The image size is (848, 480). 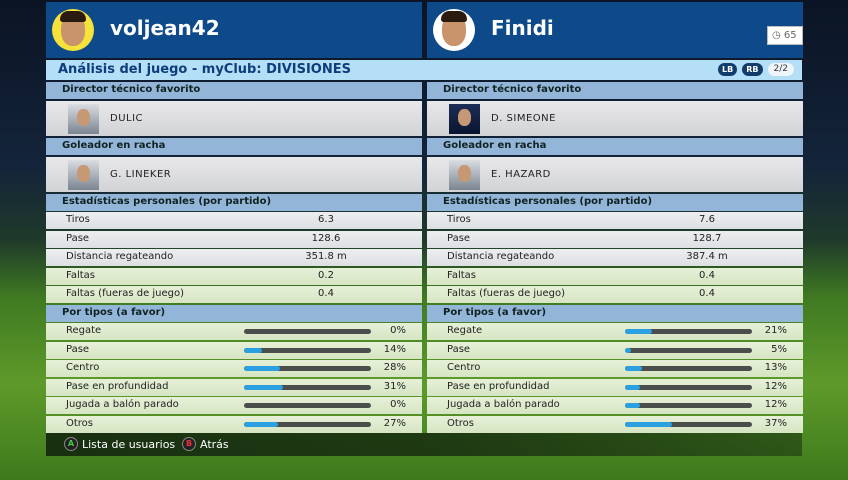 What do you see at coordinates (521, 174) in the screenshot?
I see `scorer-name: E. HAZARD` at bounding box center [521, 174].